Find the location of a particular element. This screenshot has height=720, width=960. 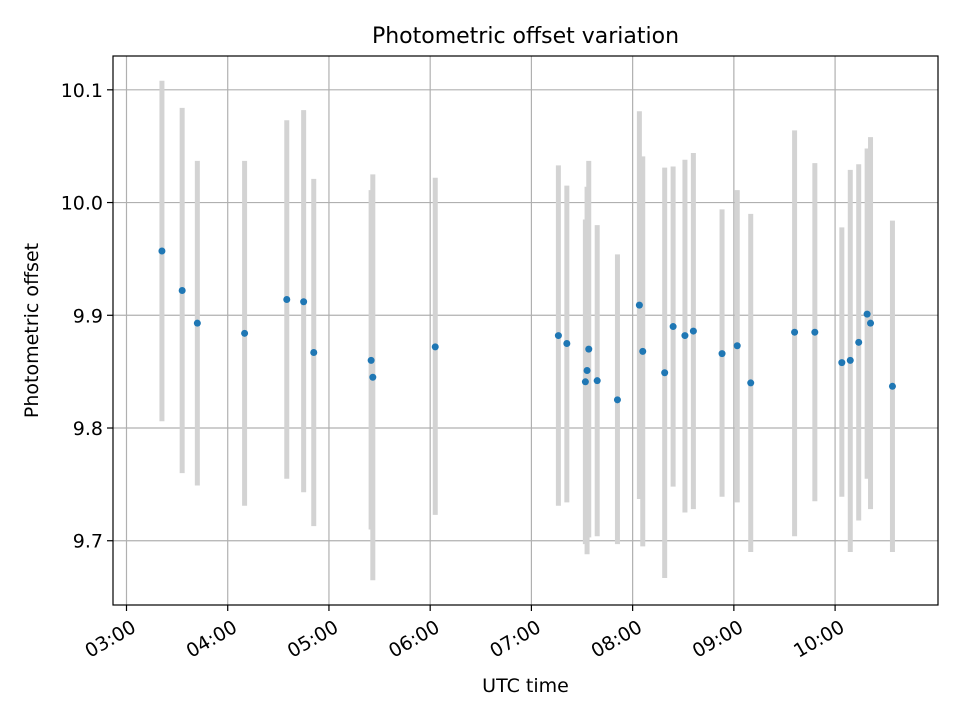

x-axis-label: UTC time is located at coordinates (525, 686).